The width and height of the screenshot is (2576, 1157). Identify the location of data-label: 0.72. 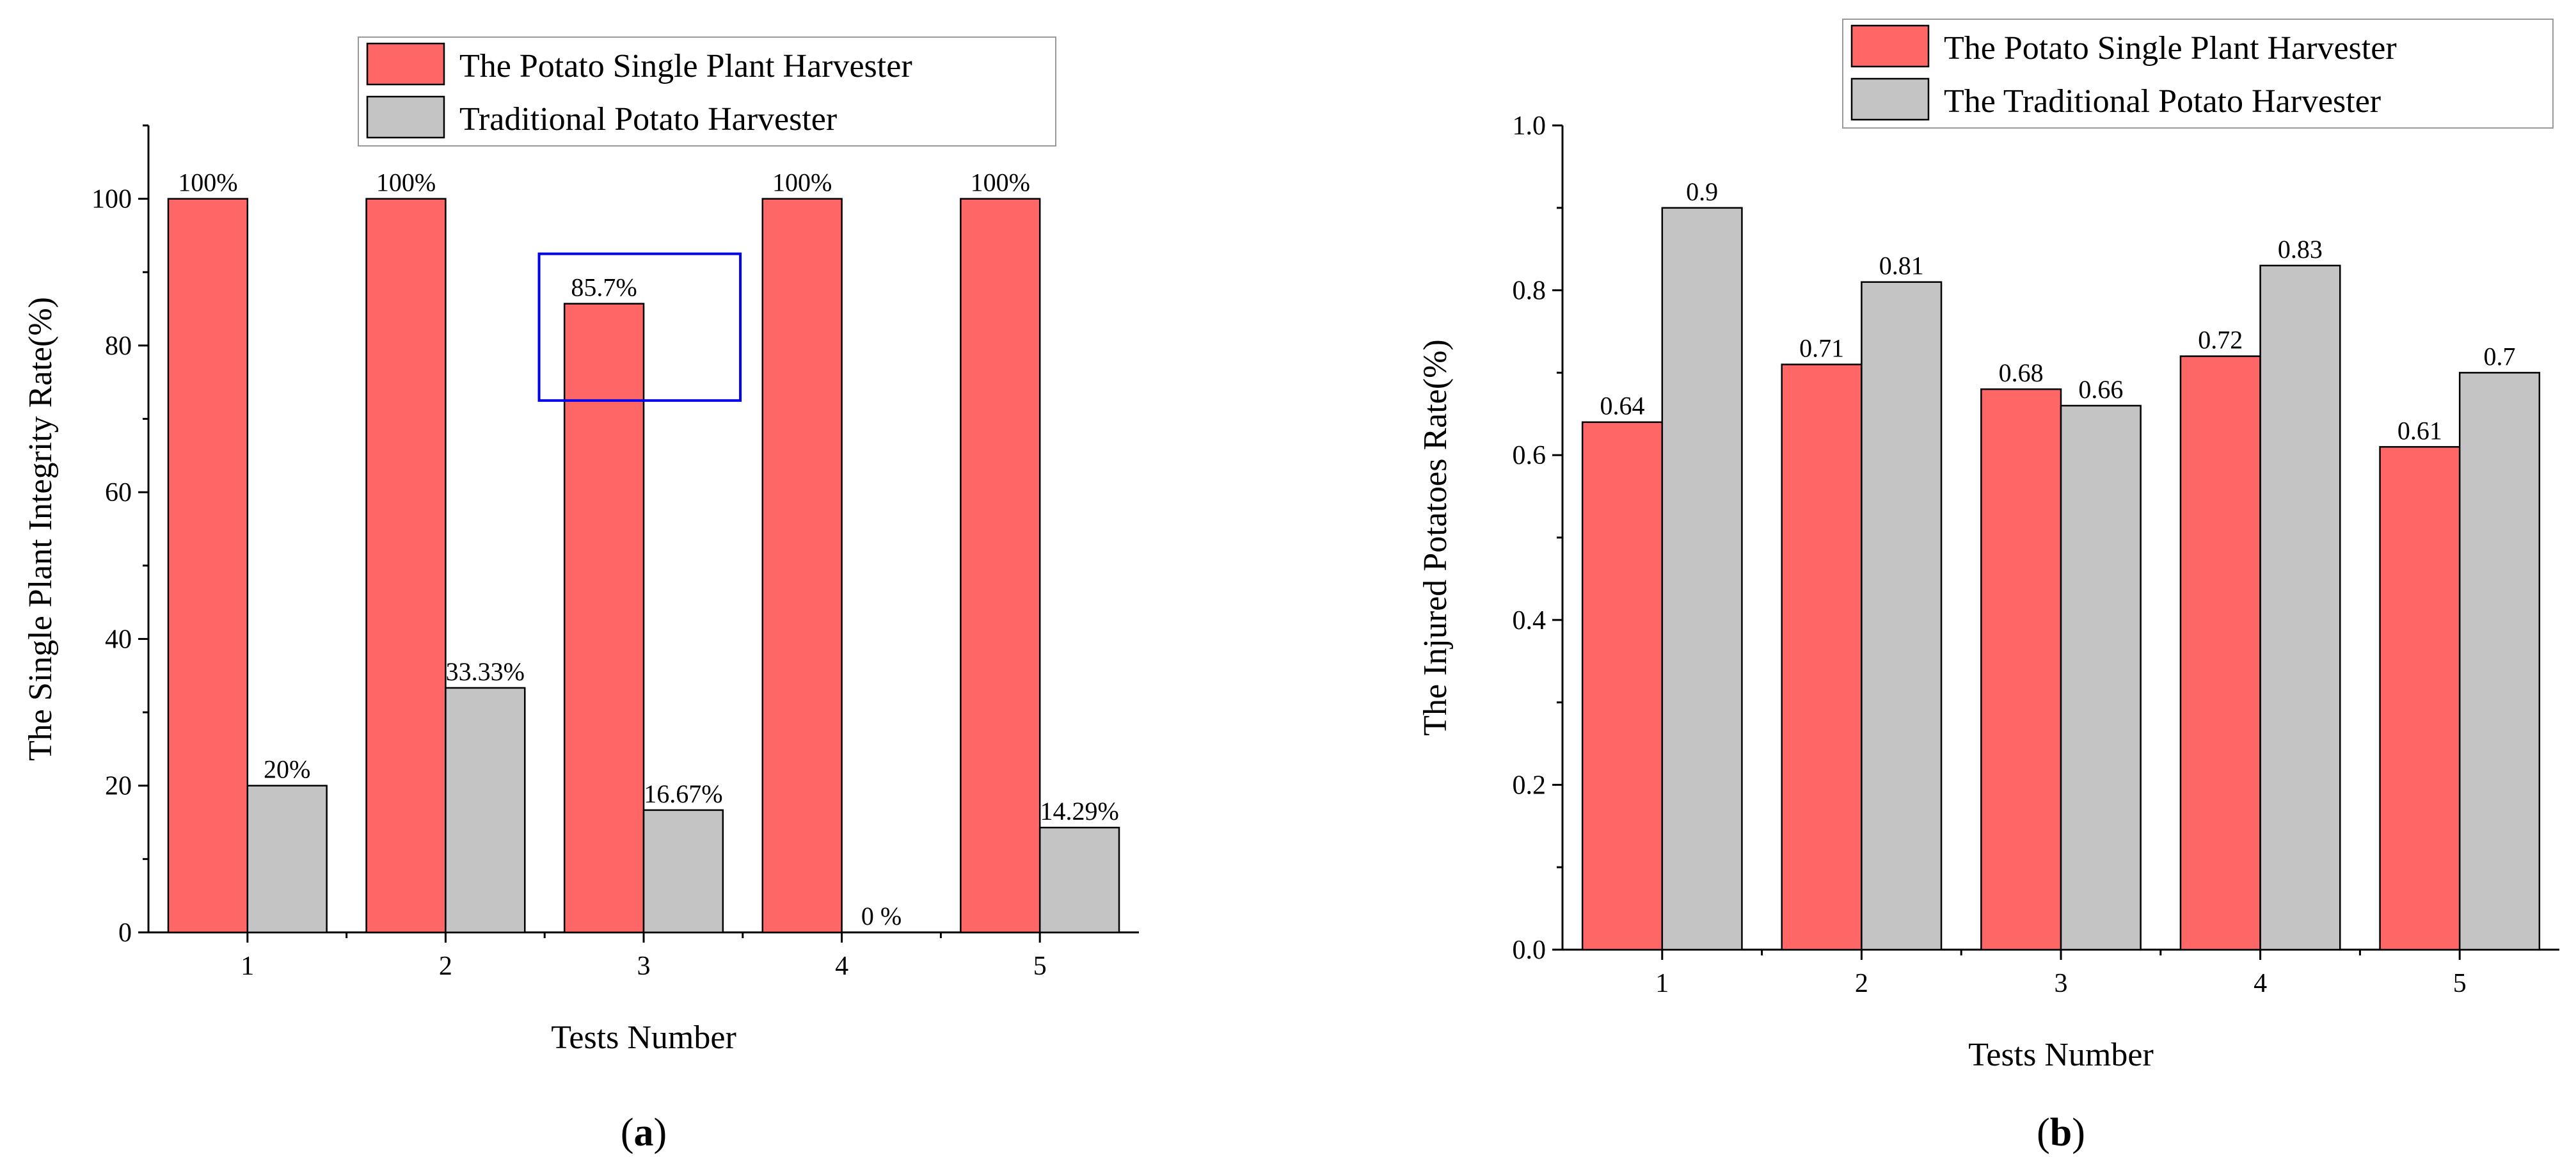
(2220, 340).